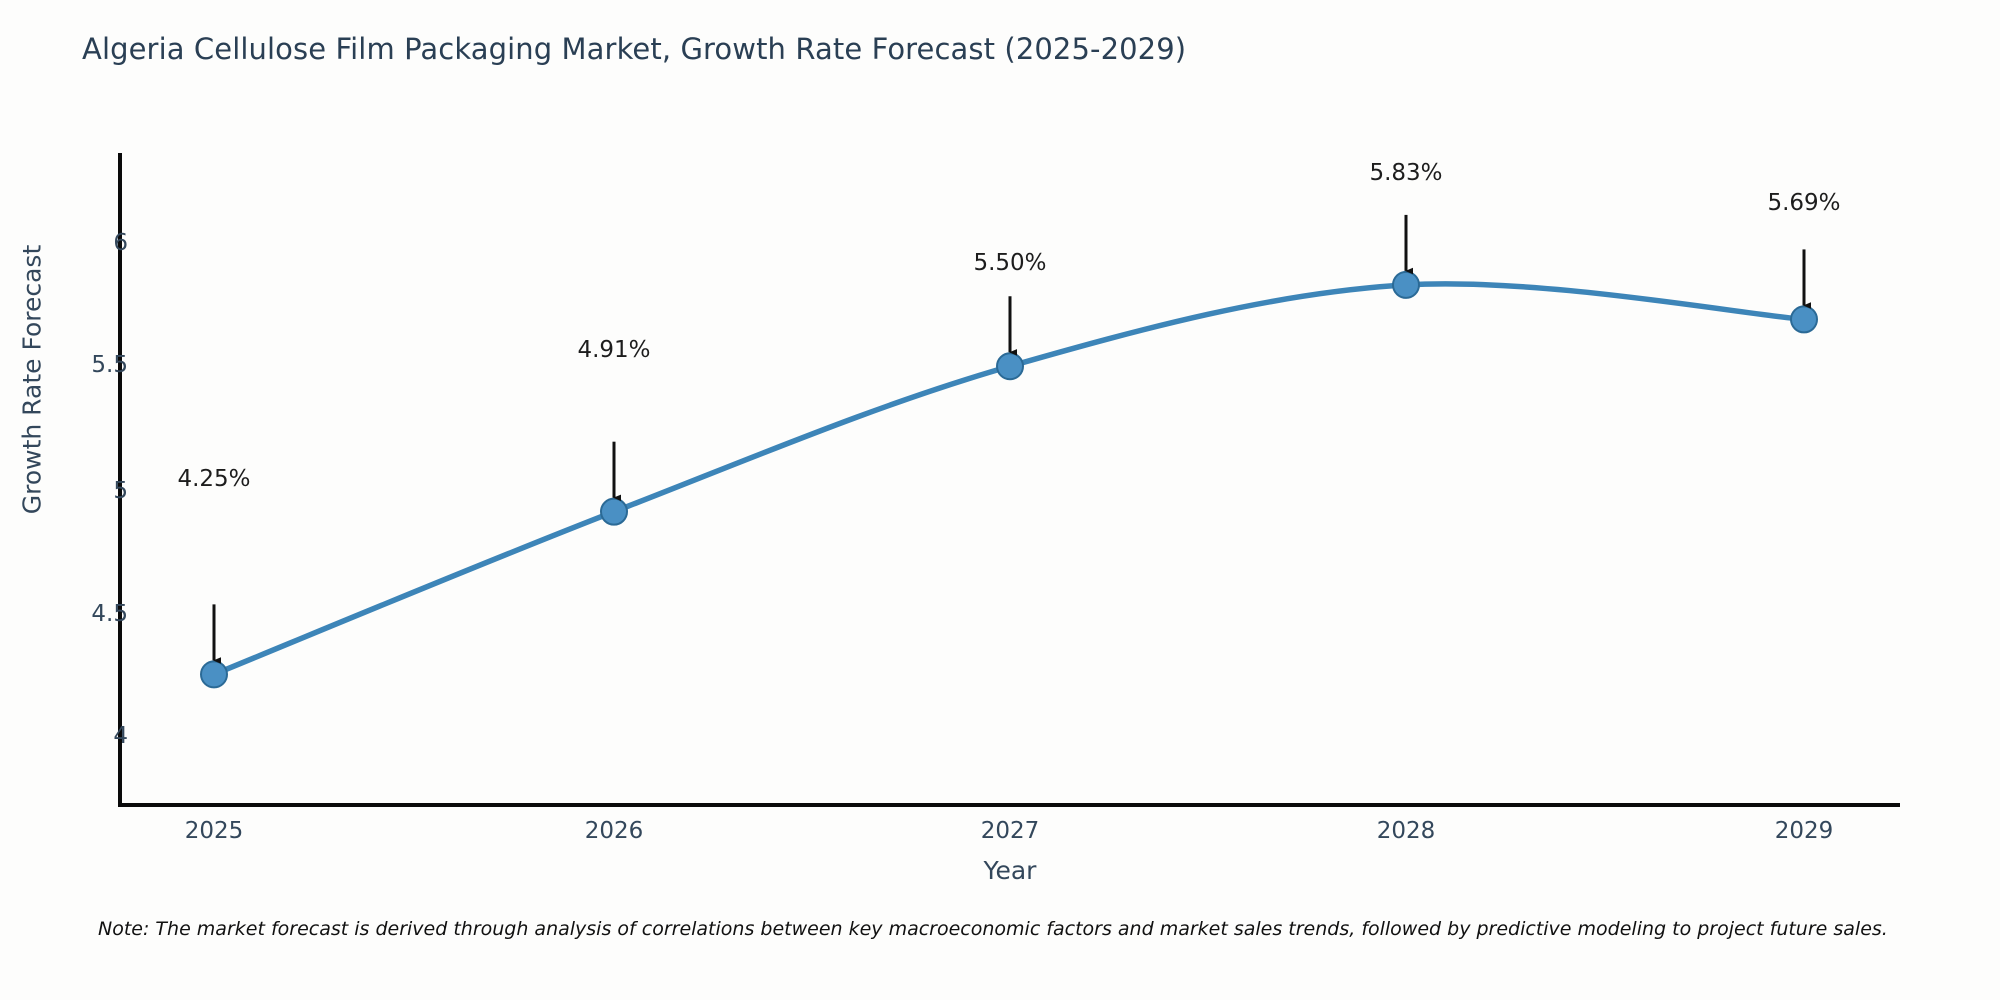 The width and height of the screenshot is (2000, 1000). I want to click on data-label-2027: 5.50%, so click(1010, 263).